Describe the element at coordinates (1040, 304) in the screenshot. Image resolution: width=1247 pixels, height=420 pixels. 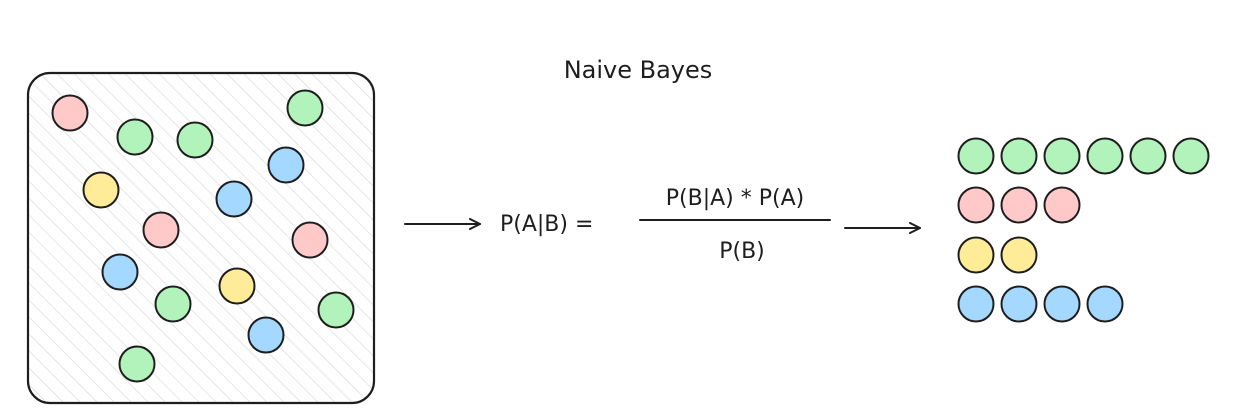
I see `group-row-blue` at that location.